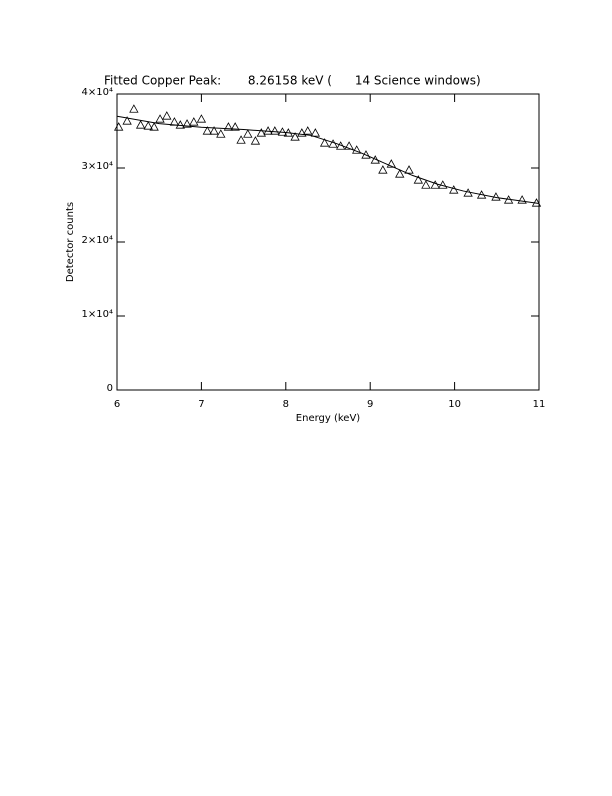  I want to click on x-tick-label: 7, so click(201, 404).